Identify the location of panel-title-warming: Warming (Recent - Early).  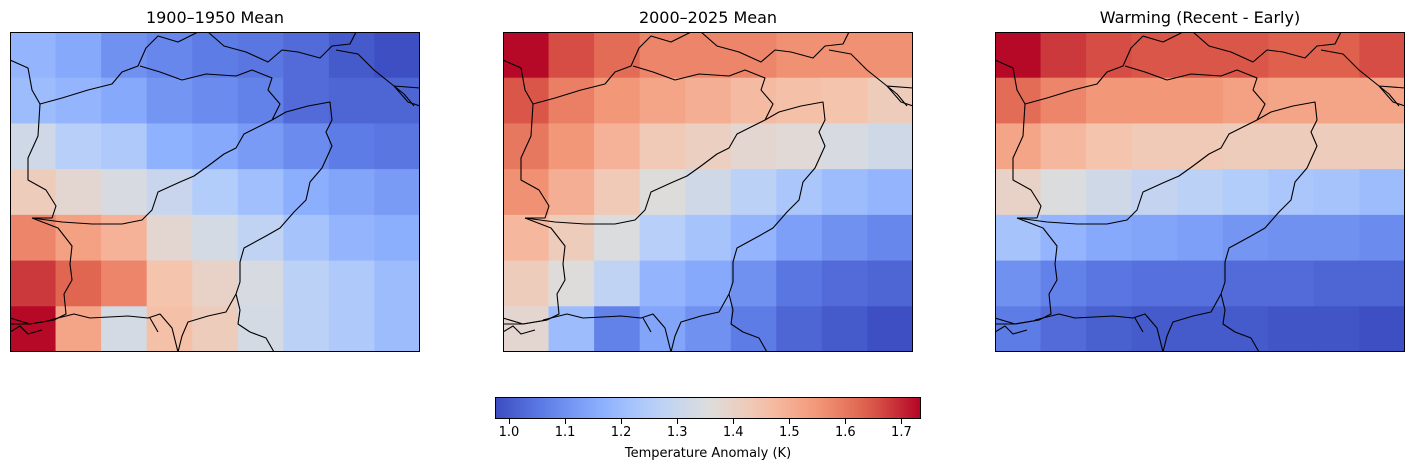
(1200, 17).